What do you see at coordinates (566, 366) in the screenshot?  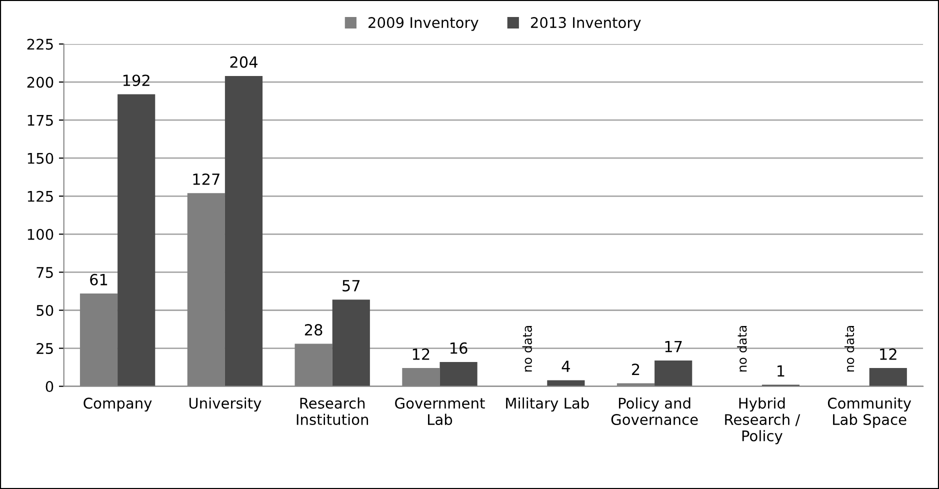 I see `data-label: 4` at bounding box center [566, 366].